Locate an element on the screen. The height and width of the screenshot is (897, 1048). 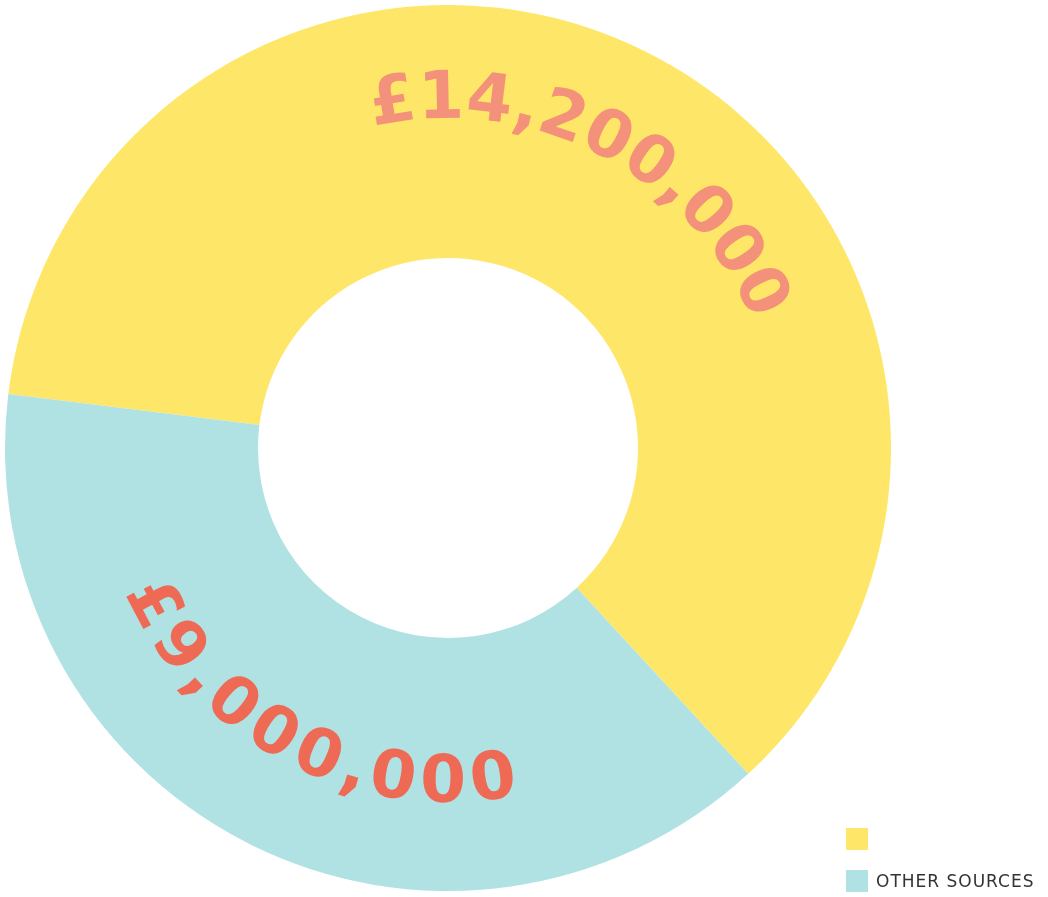
legend-label: OTHER SOURCES is located at coordinates (955, 881).